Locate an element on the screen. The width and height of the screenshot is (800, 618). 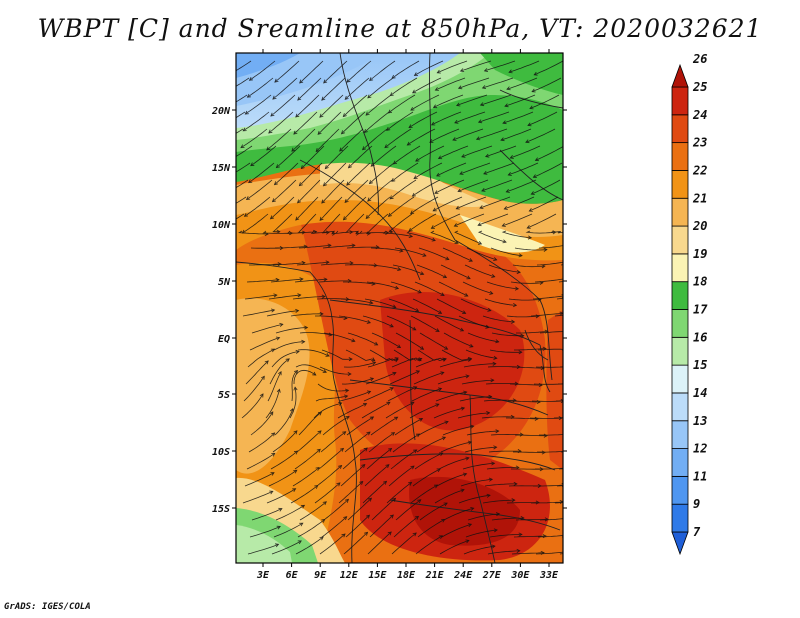
colorbar-label: 23 is located at coordinates (699, 143).